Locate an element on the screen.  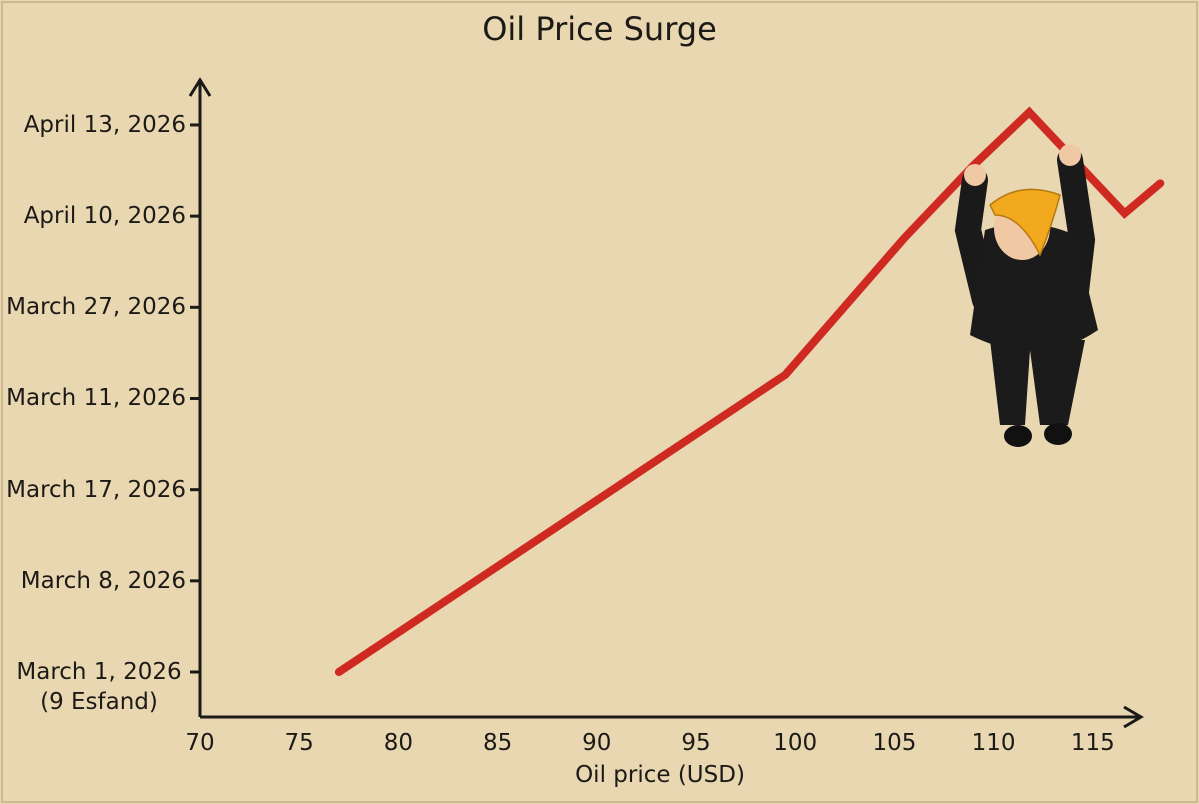
x-tick-label: 90 is located at coordinates (597, 743).